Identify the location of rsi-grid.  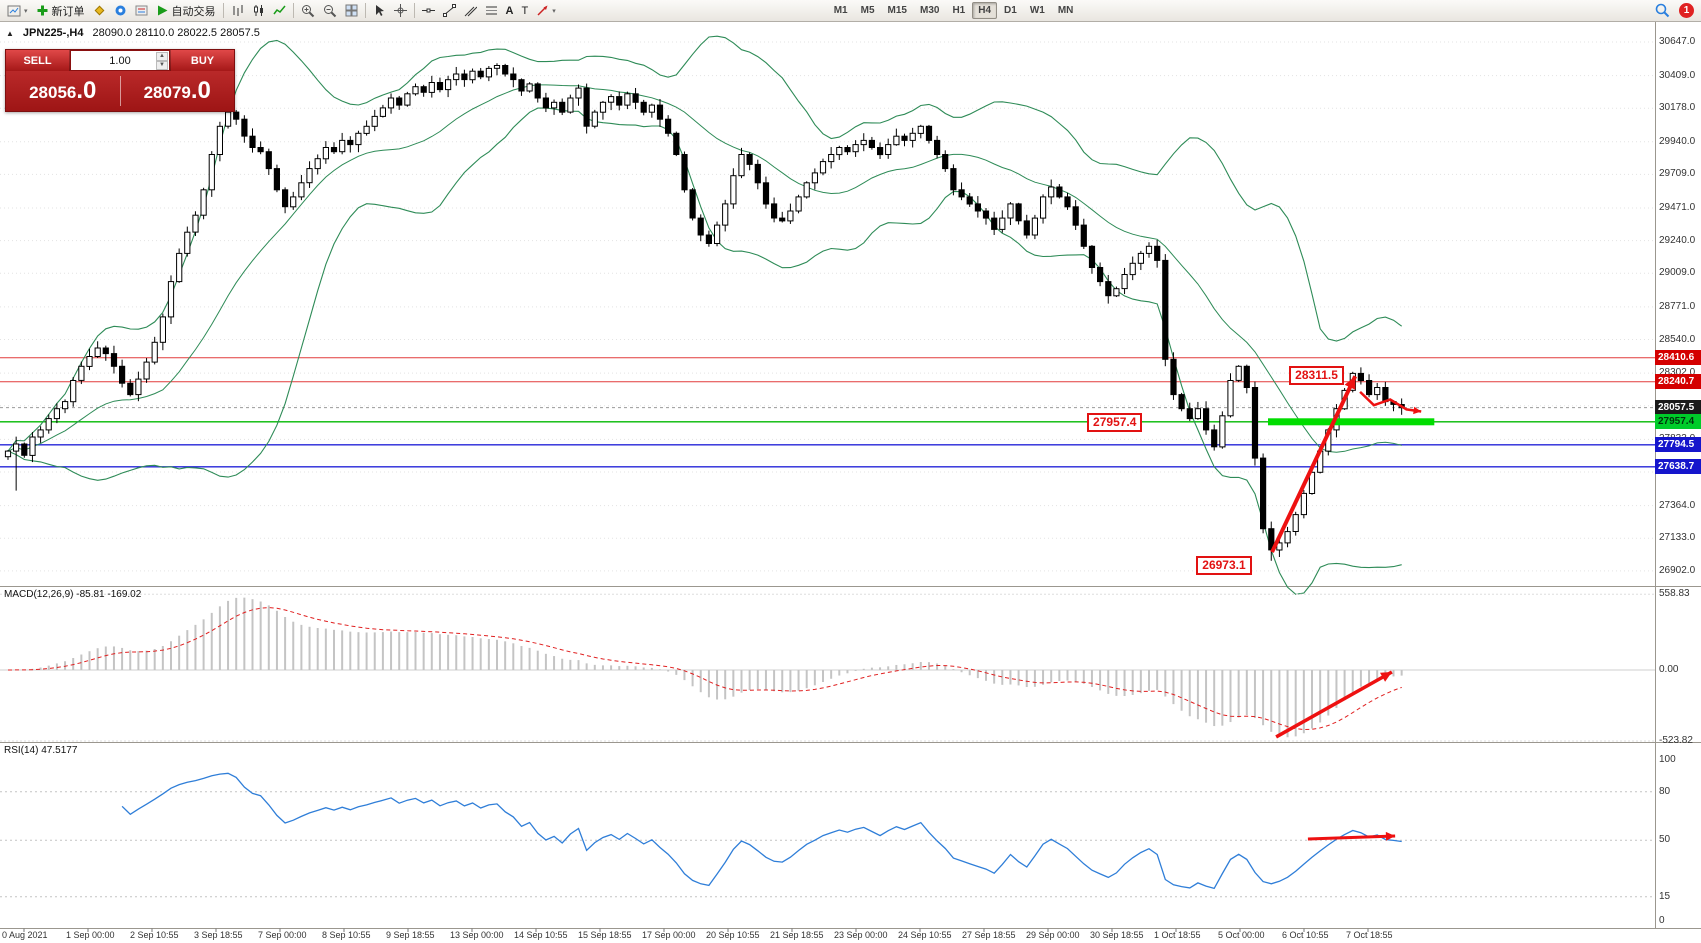
(827, 844).